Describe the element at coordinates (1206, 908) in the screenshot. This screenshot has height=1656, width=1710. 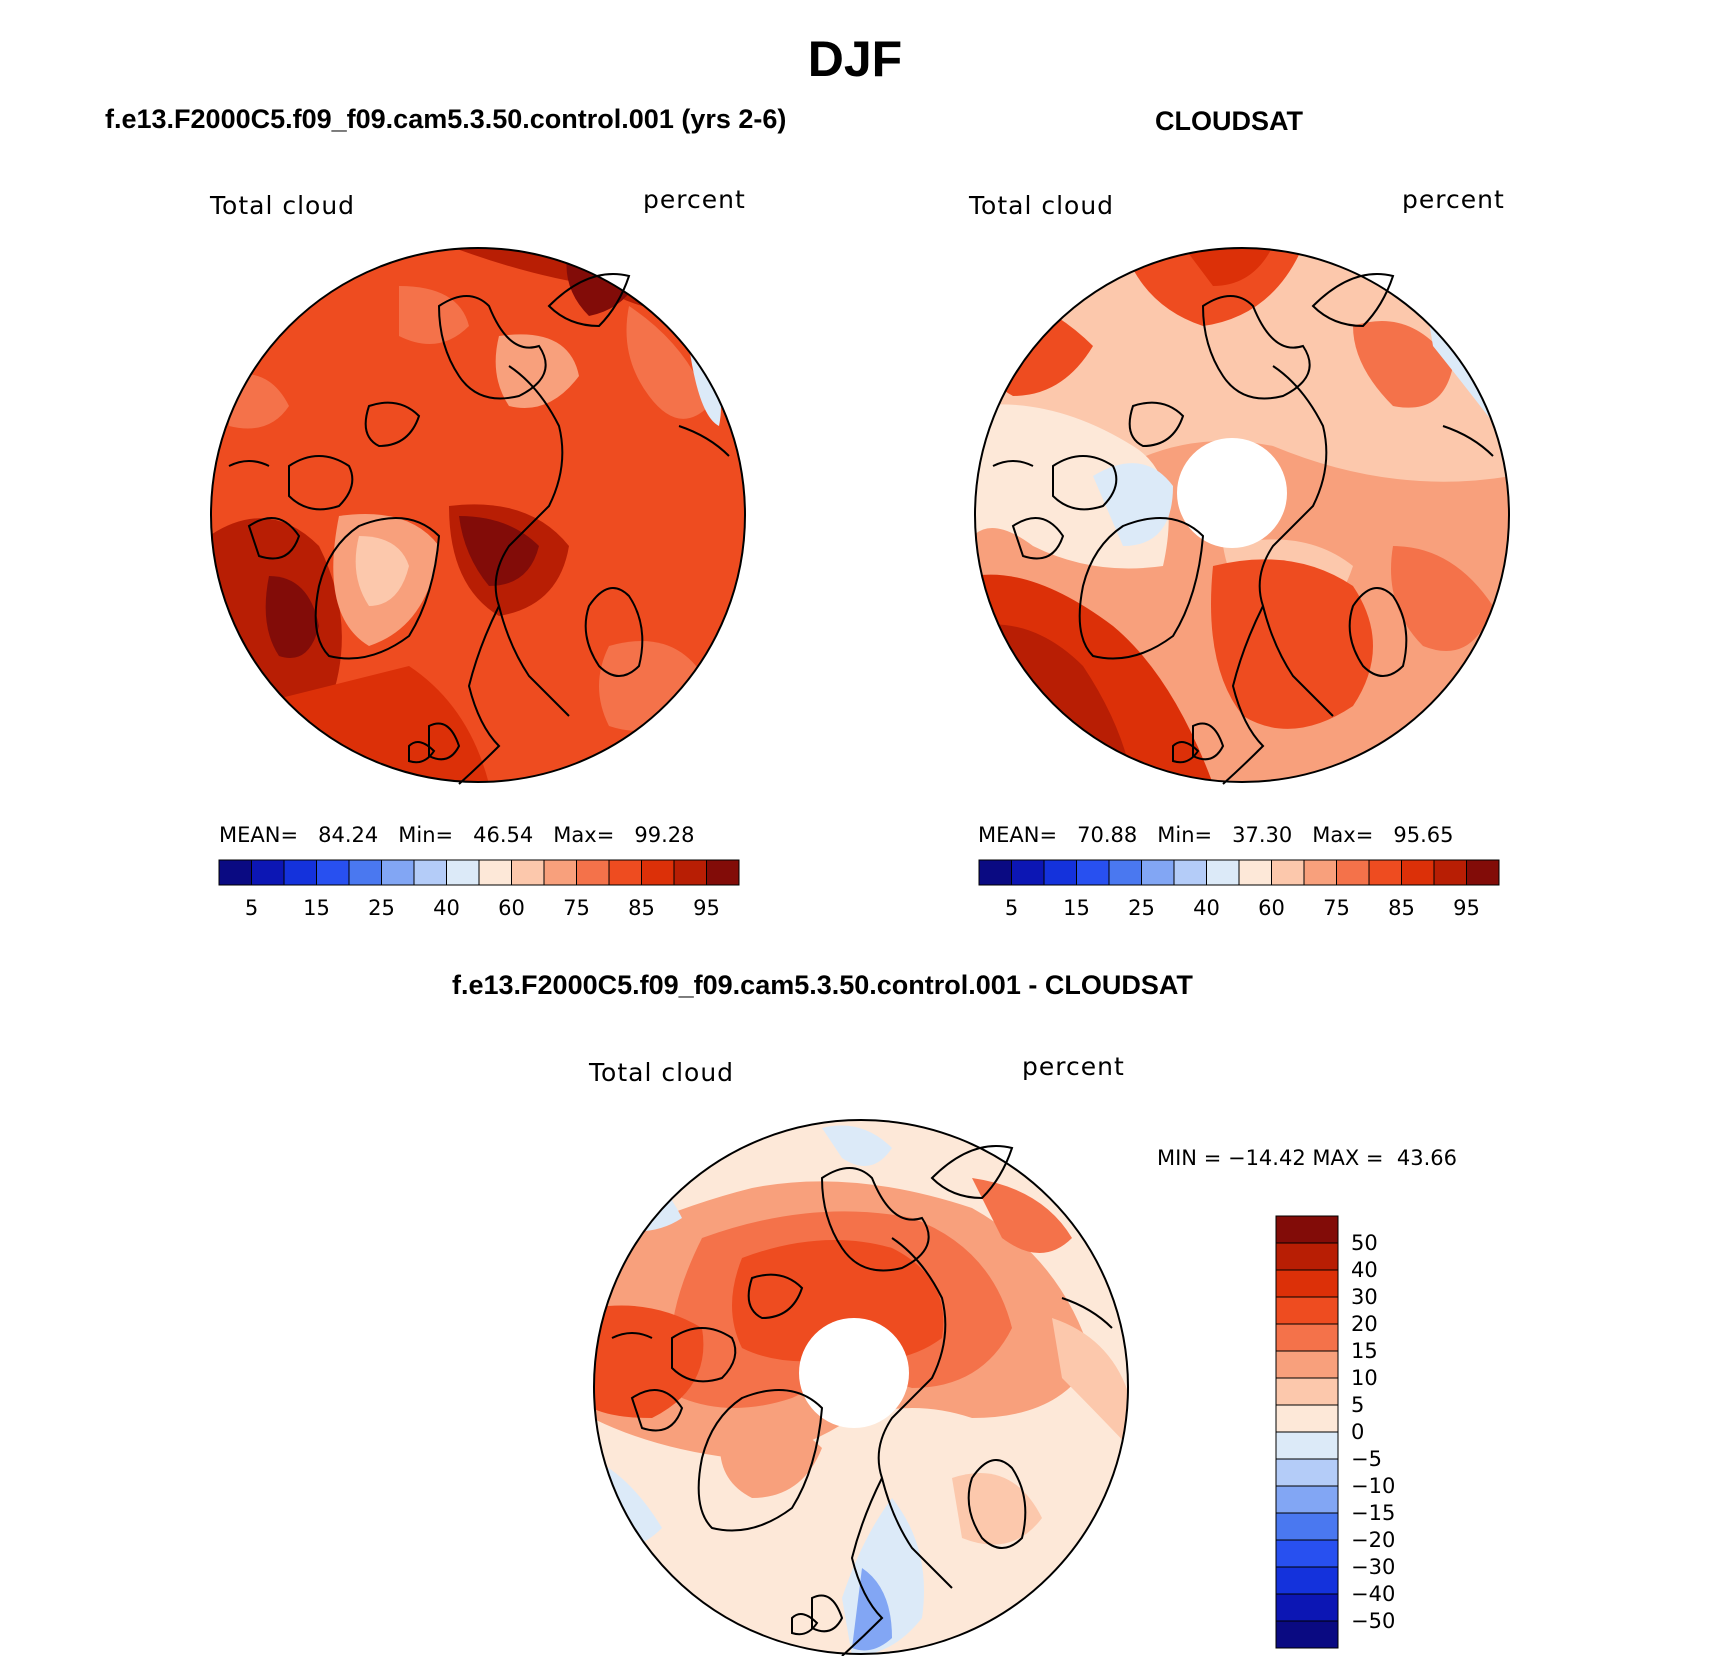
I see `panel2-colorbar-label-3: 40` at that location.